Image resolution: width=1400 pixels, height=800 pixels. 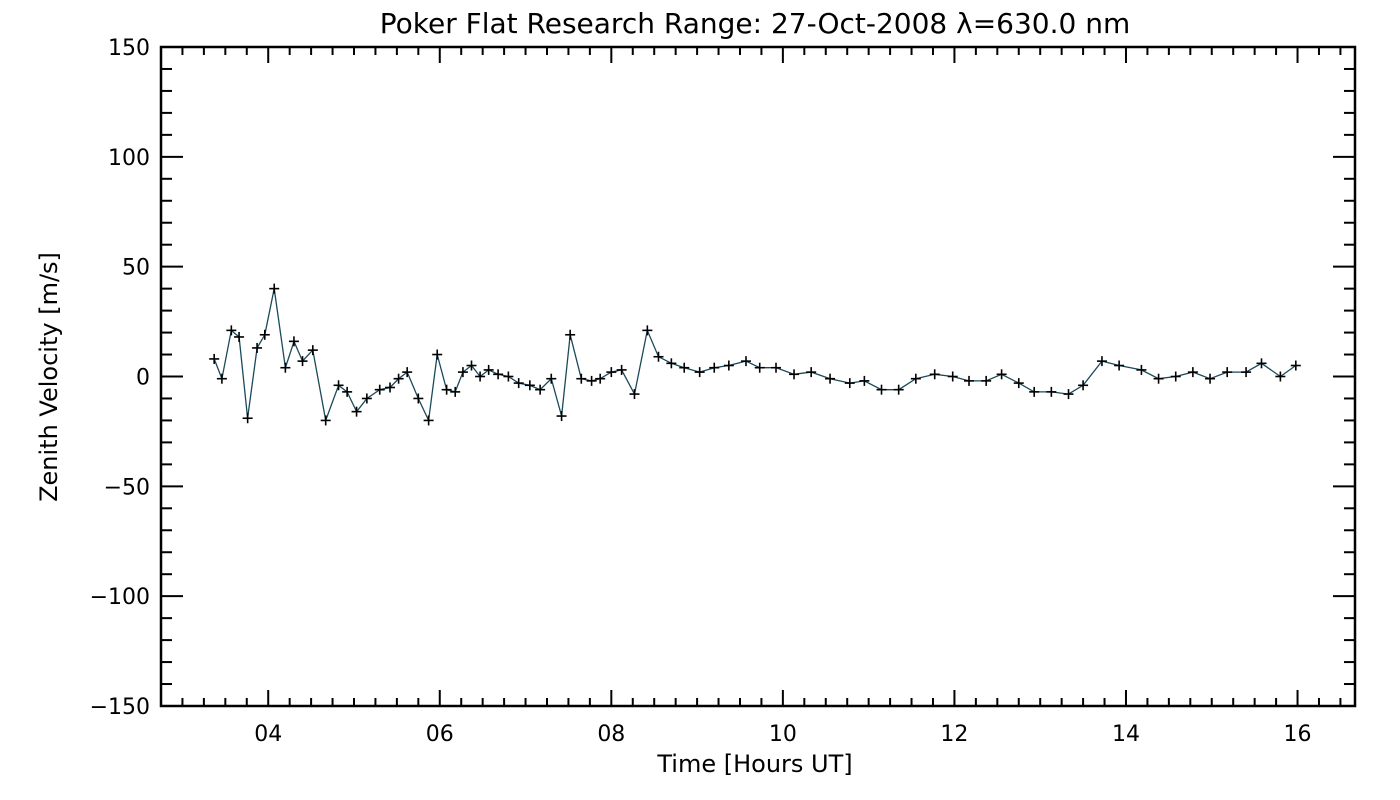 I want to click on y-axis-label: Zenith Velocity [m/s], so click(x=49, y=377).